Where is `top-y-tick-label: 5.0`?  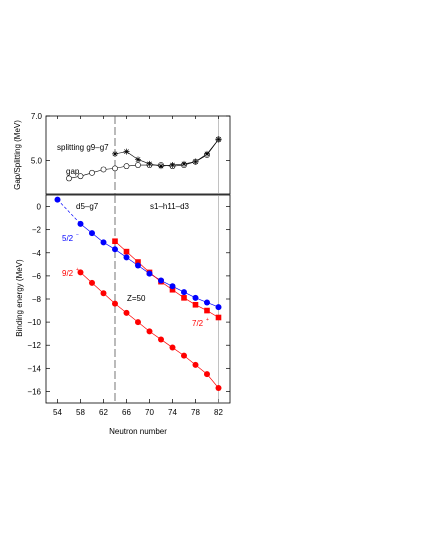 top-y-tick-label: 5.0 is located at coordinates (37, 161).